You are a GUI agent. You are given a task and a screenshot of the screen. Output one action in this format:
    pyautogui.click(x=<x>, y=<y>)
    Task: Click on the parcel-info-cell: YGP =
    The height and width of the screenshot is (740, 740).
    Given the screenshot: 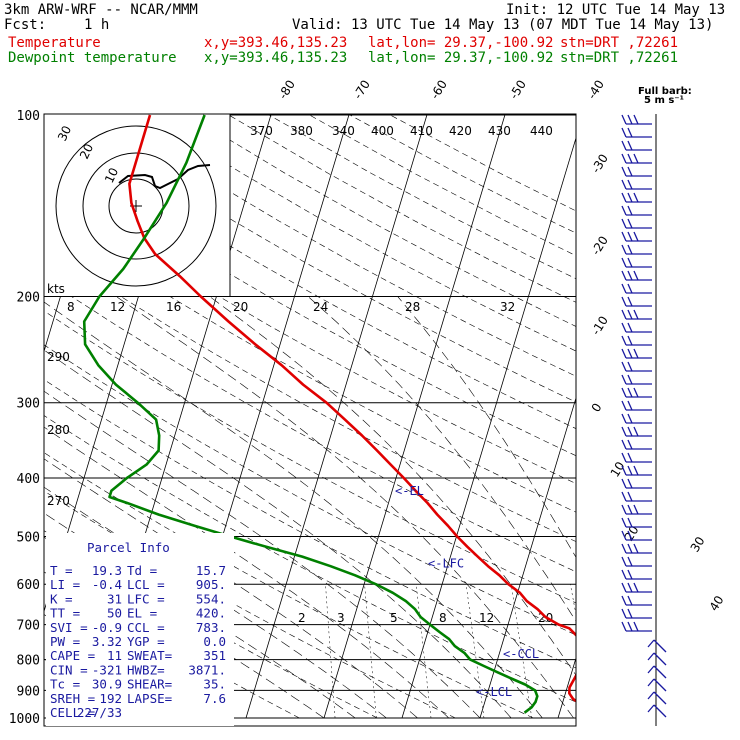 What is the action you would take?
    pyautogui.click(x=146, y=641)
    